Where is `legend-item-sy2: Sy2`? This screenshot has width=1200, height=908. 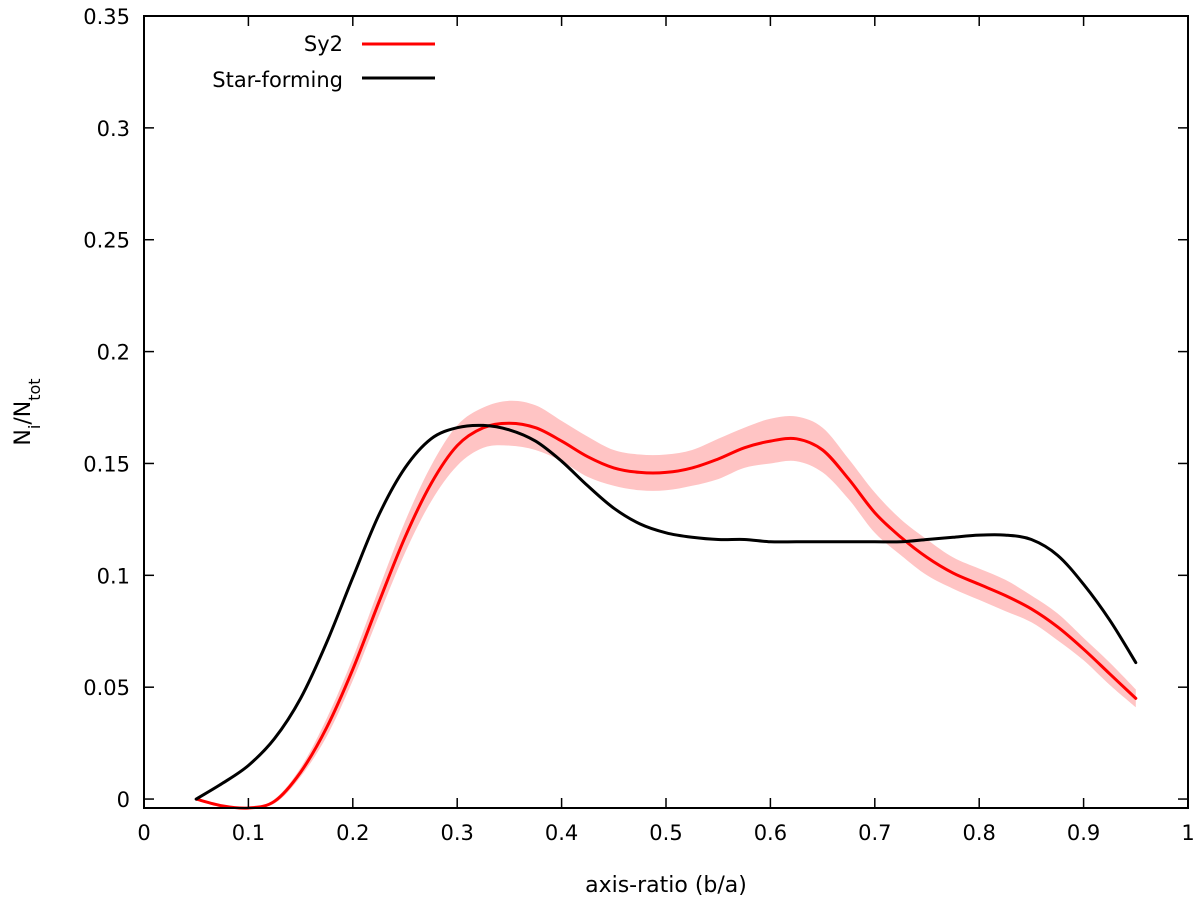
legend-item-sy2: Sy2 is located at coordinates (369, 44).